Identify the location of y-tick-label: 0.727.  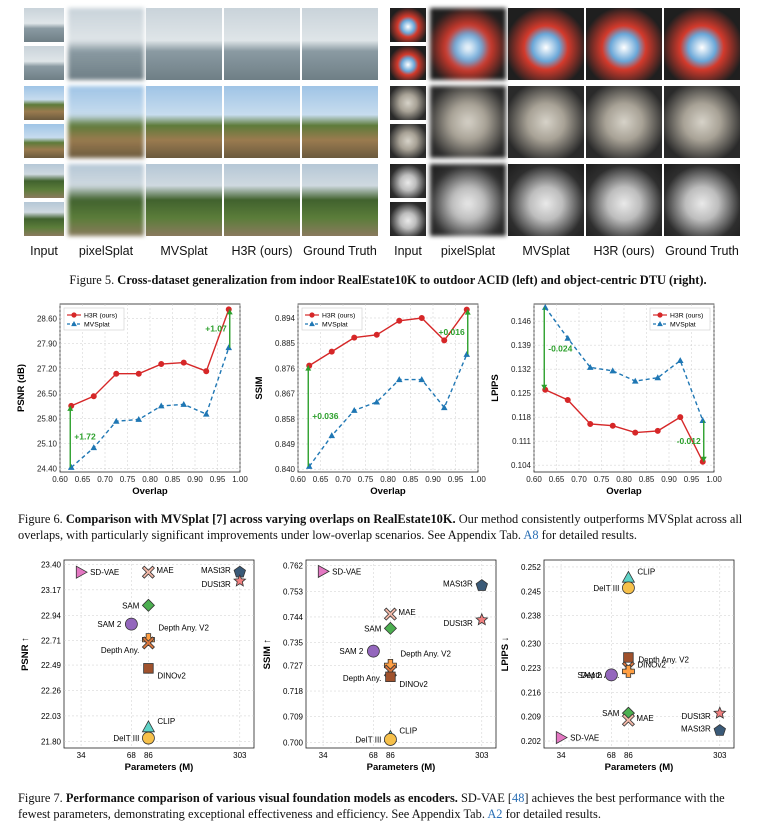
(293, 665).